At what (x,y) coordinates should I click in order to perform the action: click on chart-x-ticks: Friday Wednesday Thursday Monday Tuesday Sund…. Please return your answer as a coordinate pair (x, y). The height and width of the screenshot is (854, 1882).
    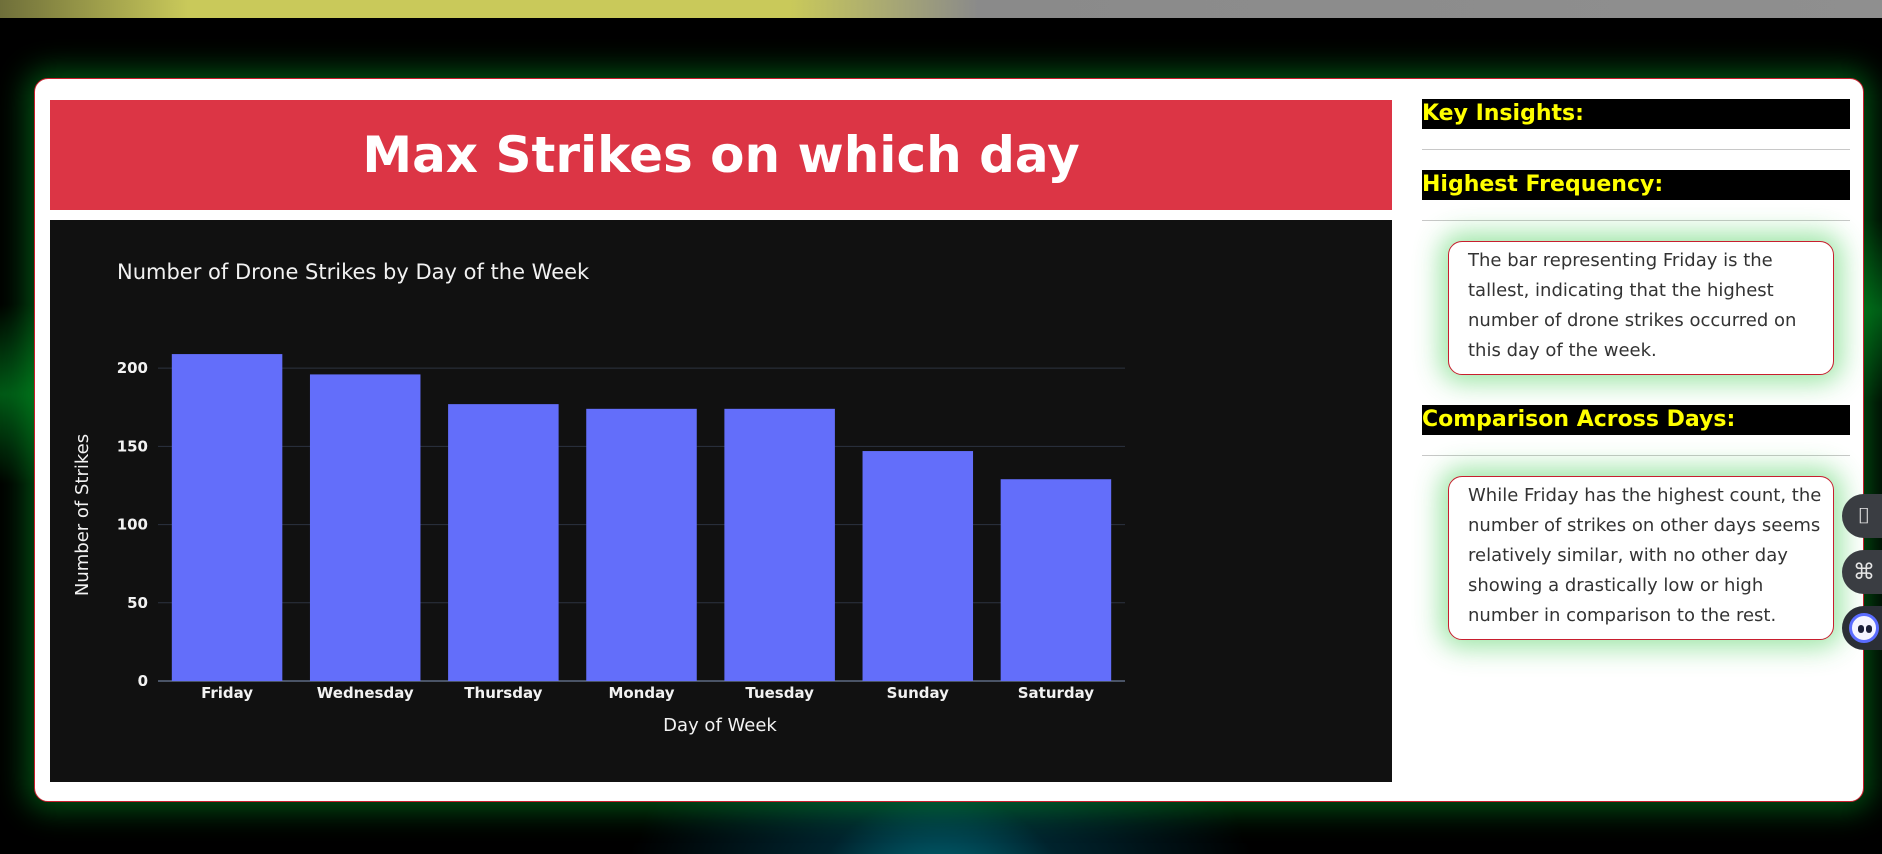
    Looking at the image, I should click on (647, 693).